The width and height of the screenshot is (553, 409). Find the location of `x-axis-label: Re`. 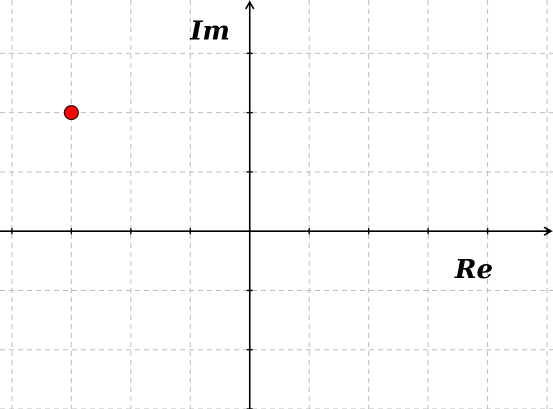

x-axis-label: Re is located at coordinates (473, 270).